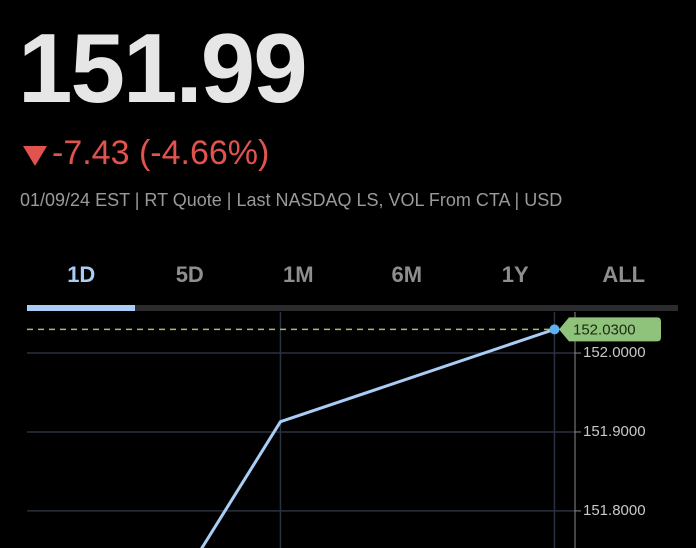  What do you see at coordinates (163, 68) in the screenshot?
I see `price: 151.99` at bounding box center [163, 68].